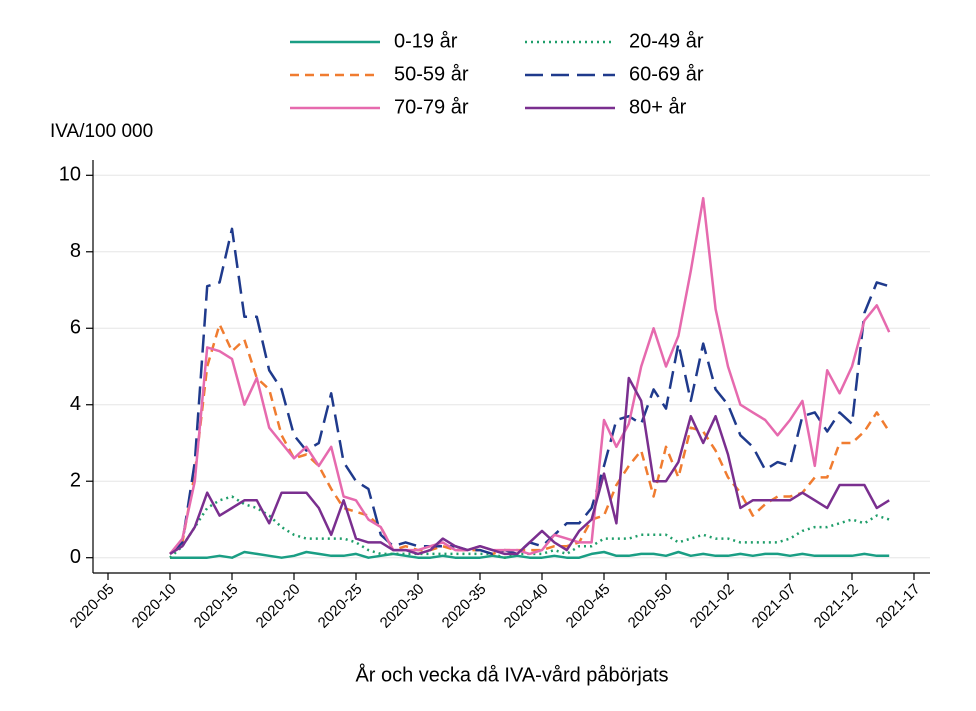 This screenshot has width=976, height=711. Describe the element at coordinates (70, 175) in the screenshot. I see `y-tick-label: 10` at that location.